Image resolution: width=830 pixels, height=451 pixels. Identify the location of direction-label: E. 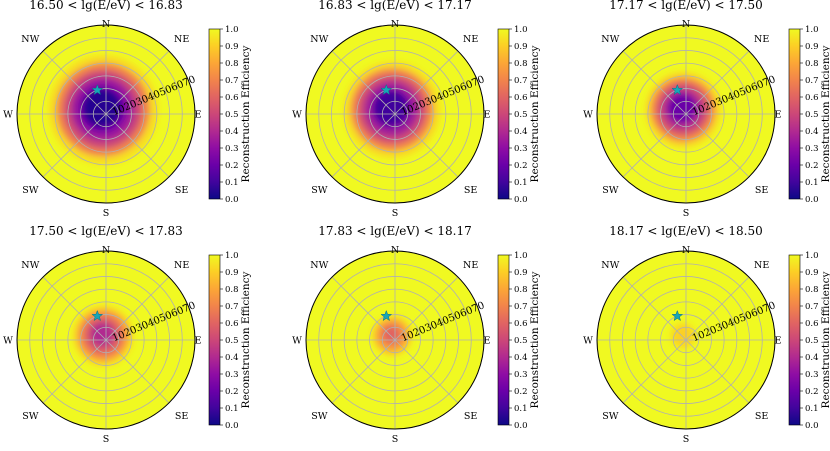
(198, 341).